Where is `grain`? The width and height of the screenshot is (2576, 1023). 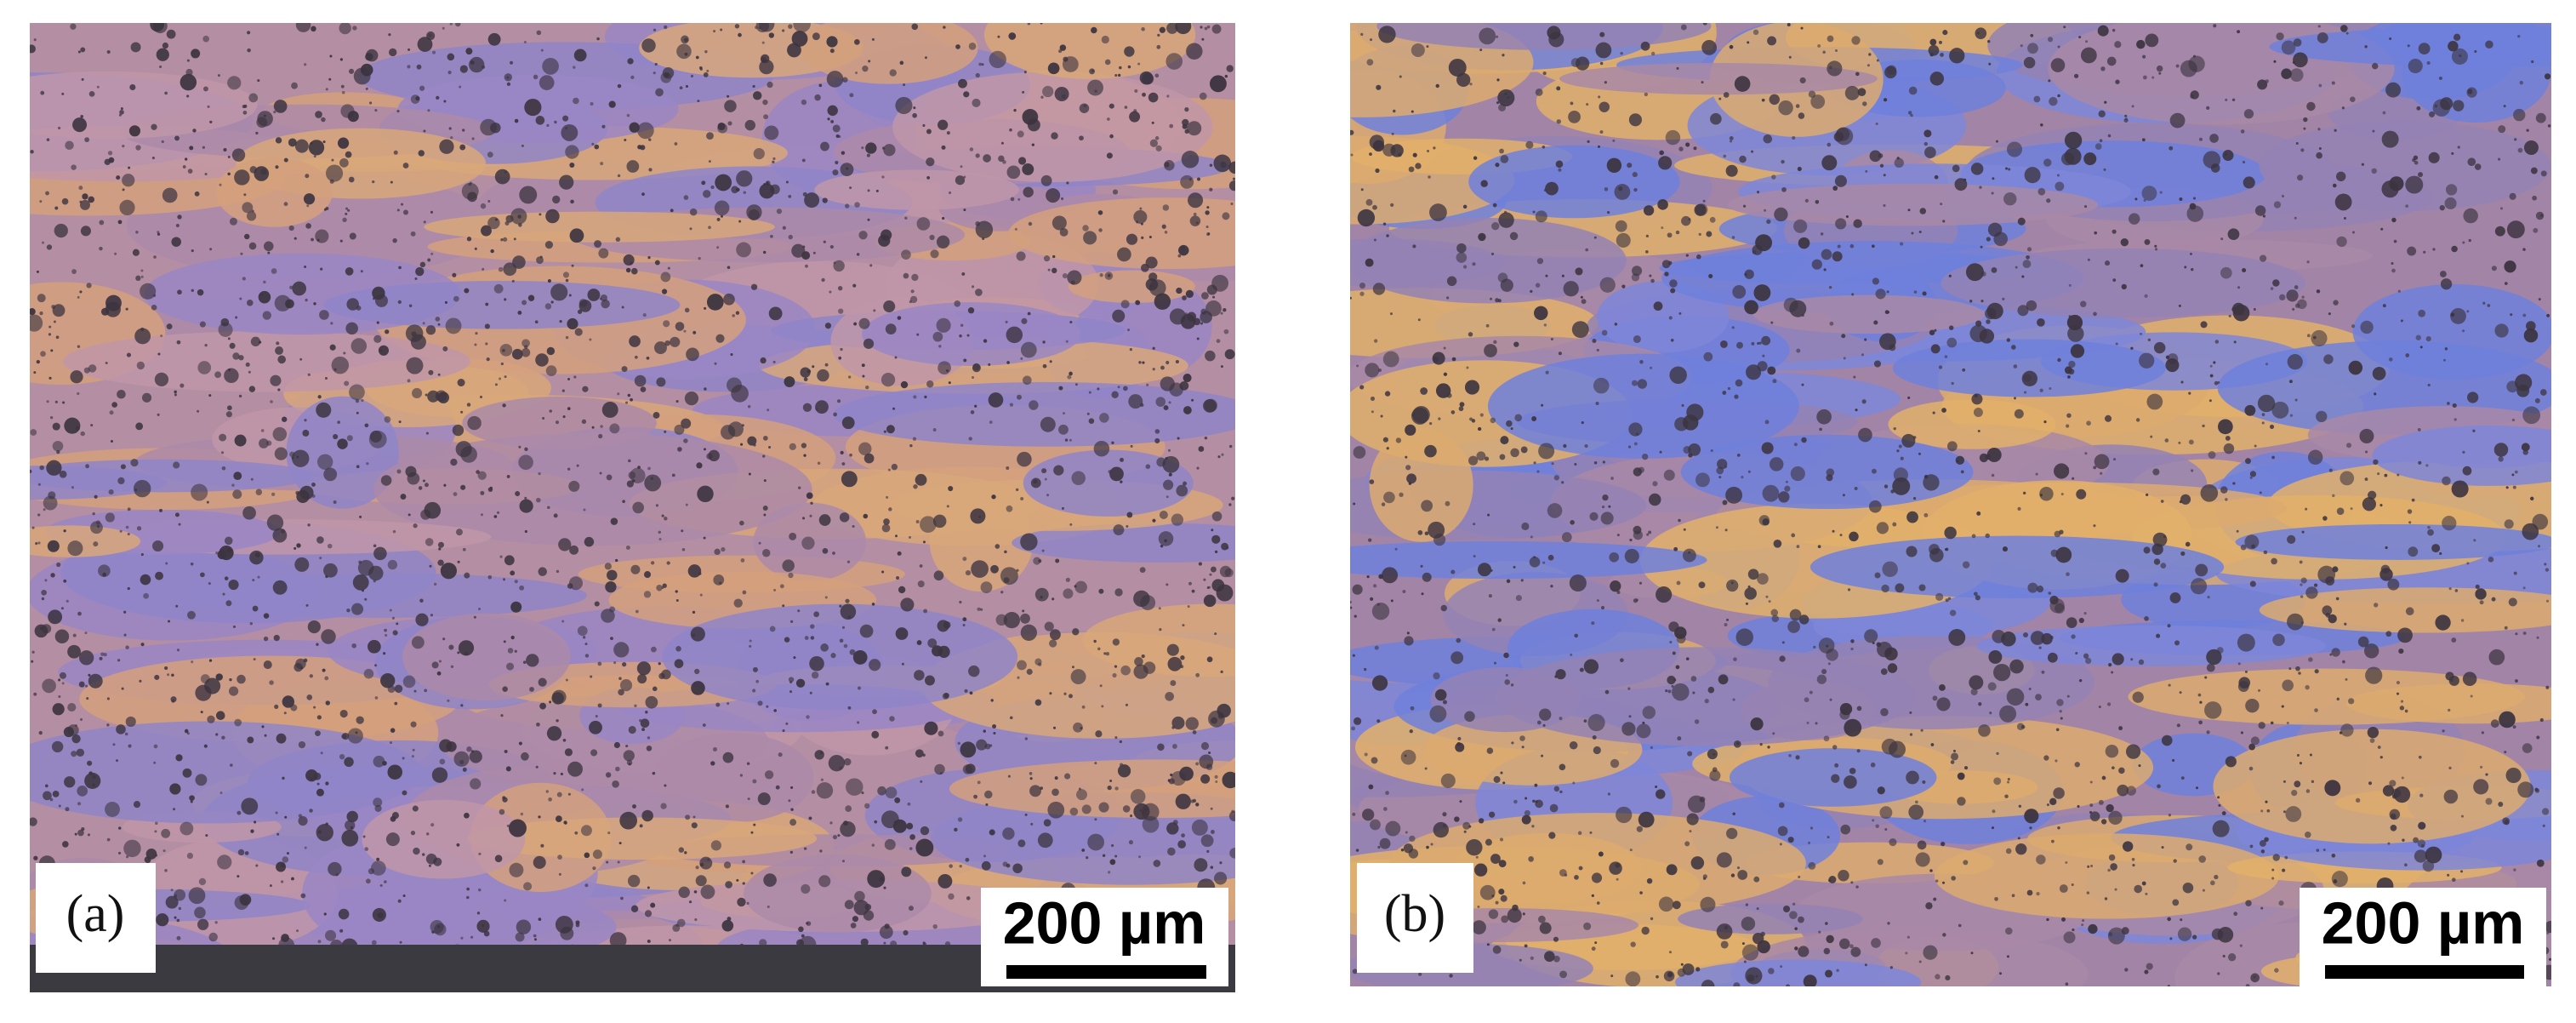 grain is located at coordinates (486, 657).